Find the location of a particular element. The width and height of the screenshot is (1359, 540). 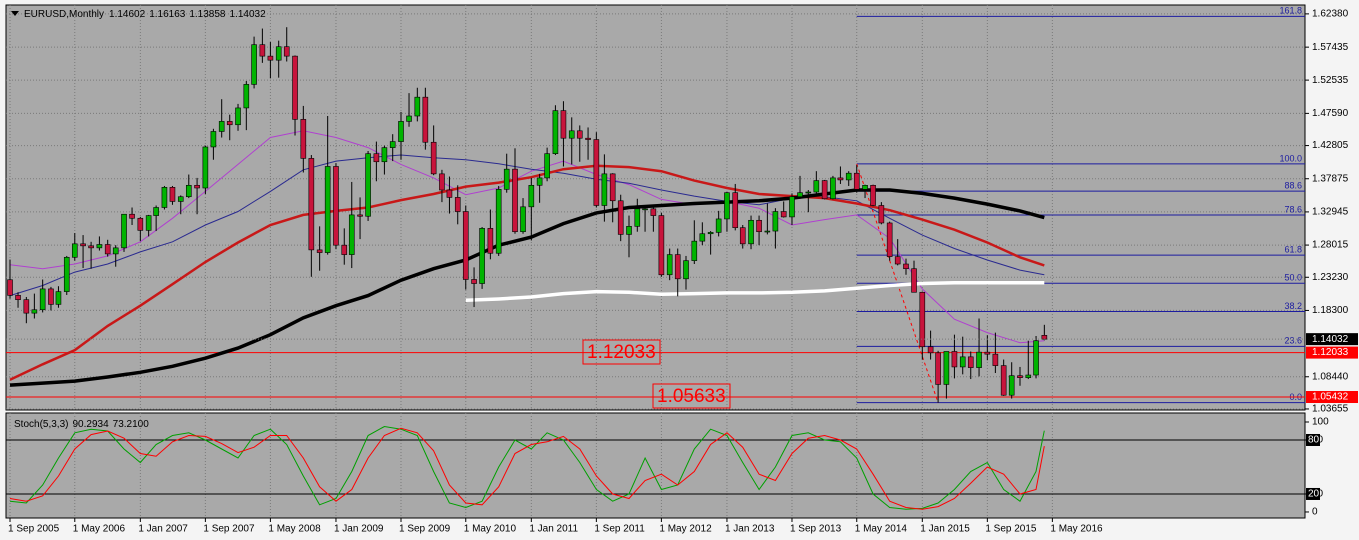

y-tick-label: 1.42805 is located at coordinates (1330, 145).